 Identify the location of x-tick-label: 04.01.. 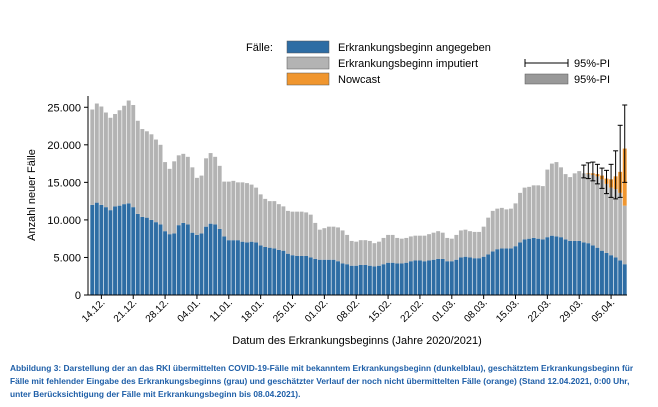
(189, 310).